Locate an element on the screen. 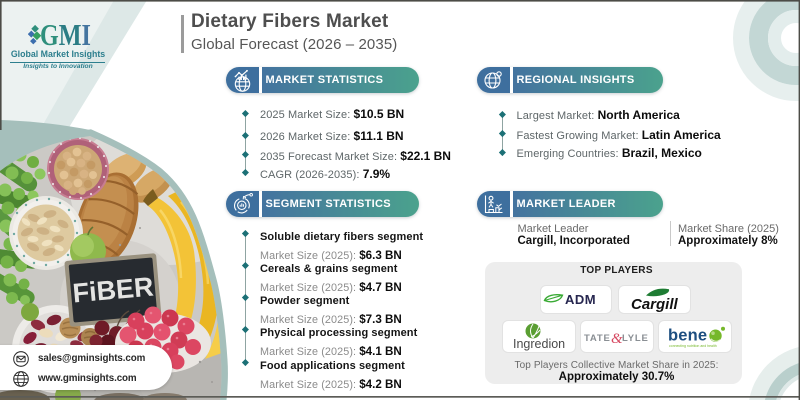 The width and height of the screenshot is (800, 400). svg-text: ADM is located at coordinates (580, 299).